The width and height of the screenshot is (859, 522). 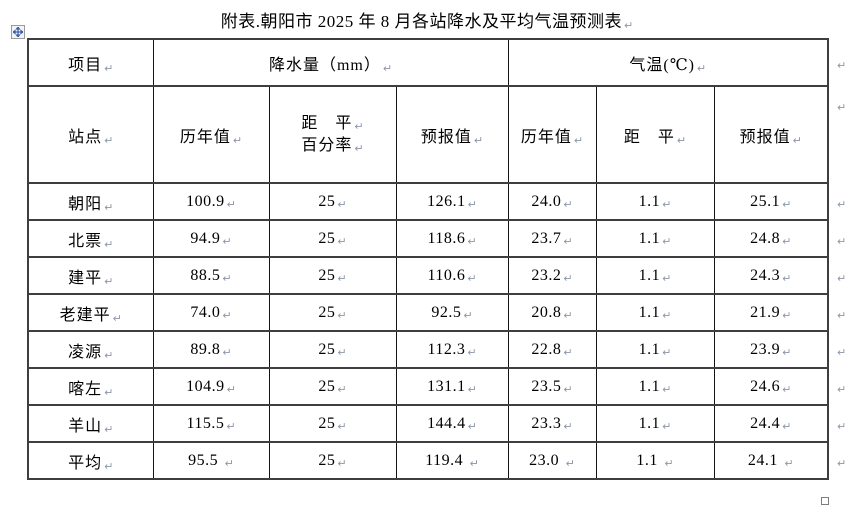 What do you see at coordinates (211, 134) in the screenshot?
I see `precip-hist-header-cell: 历年值 ↵` at bounding box center [211, 134].